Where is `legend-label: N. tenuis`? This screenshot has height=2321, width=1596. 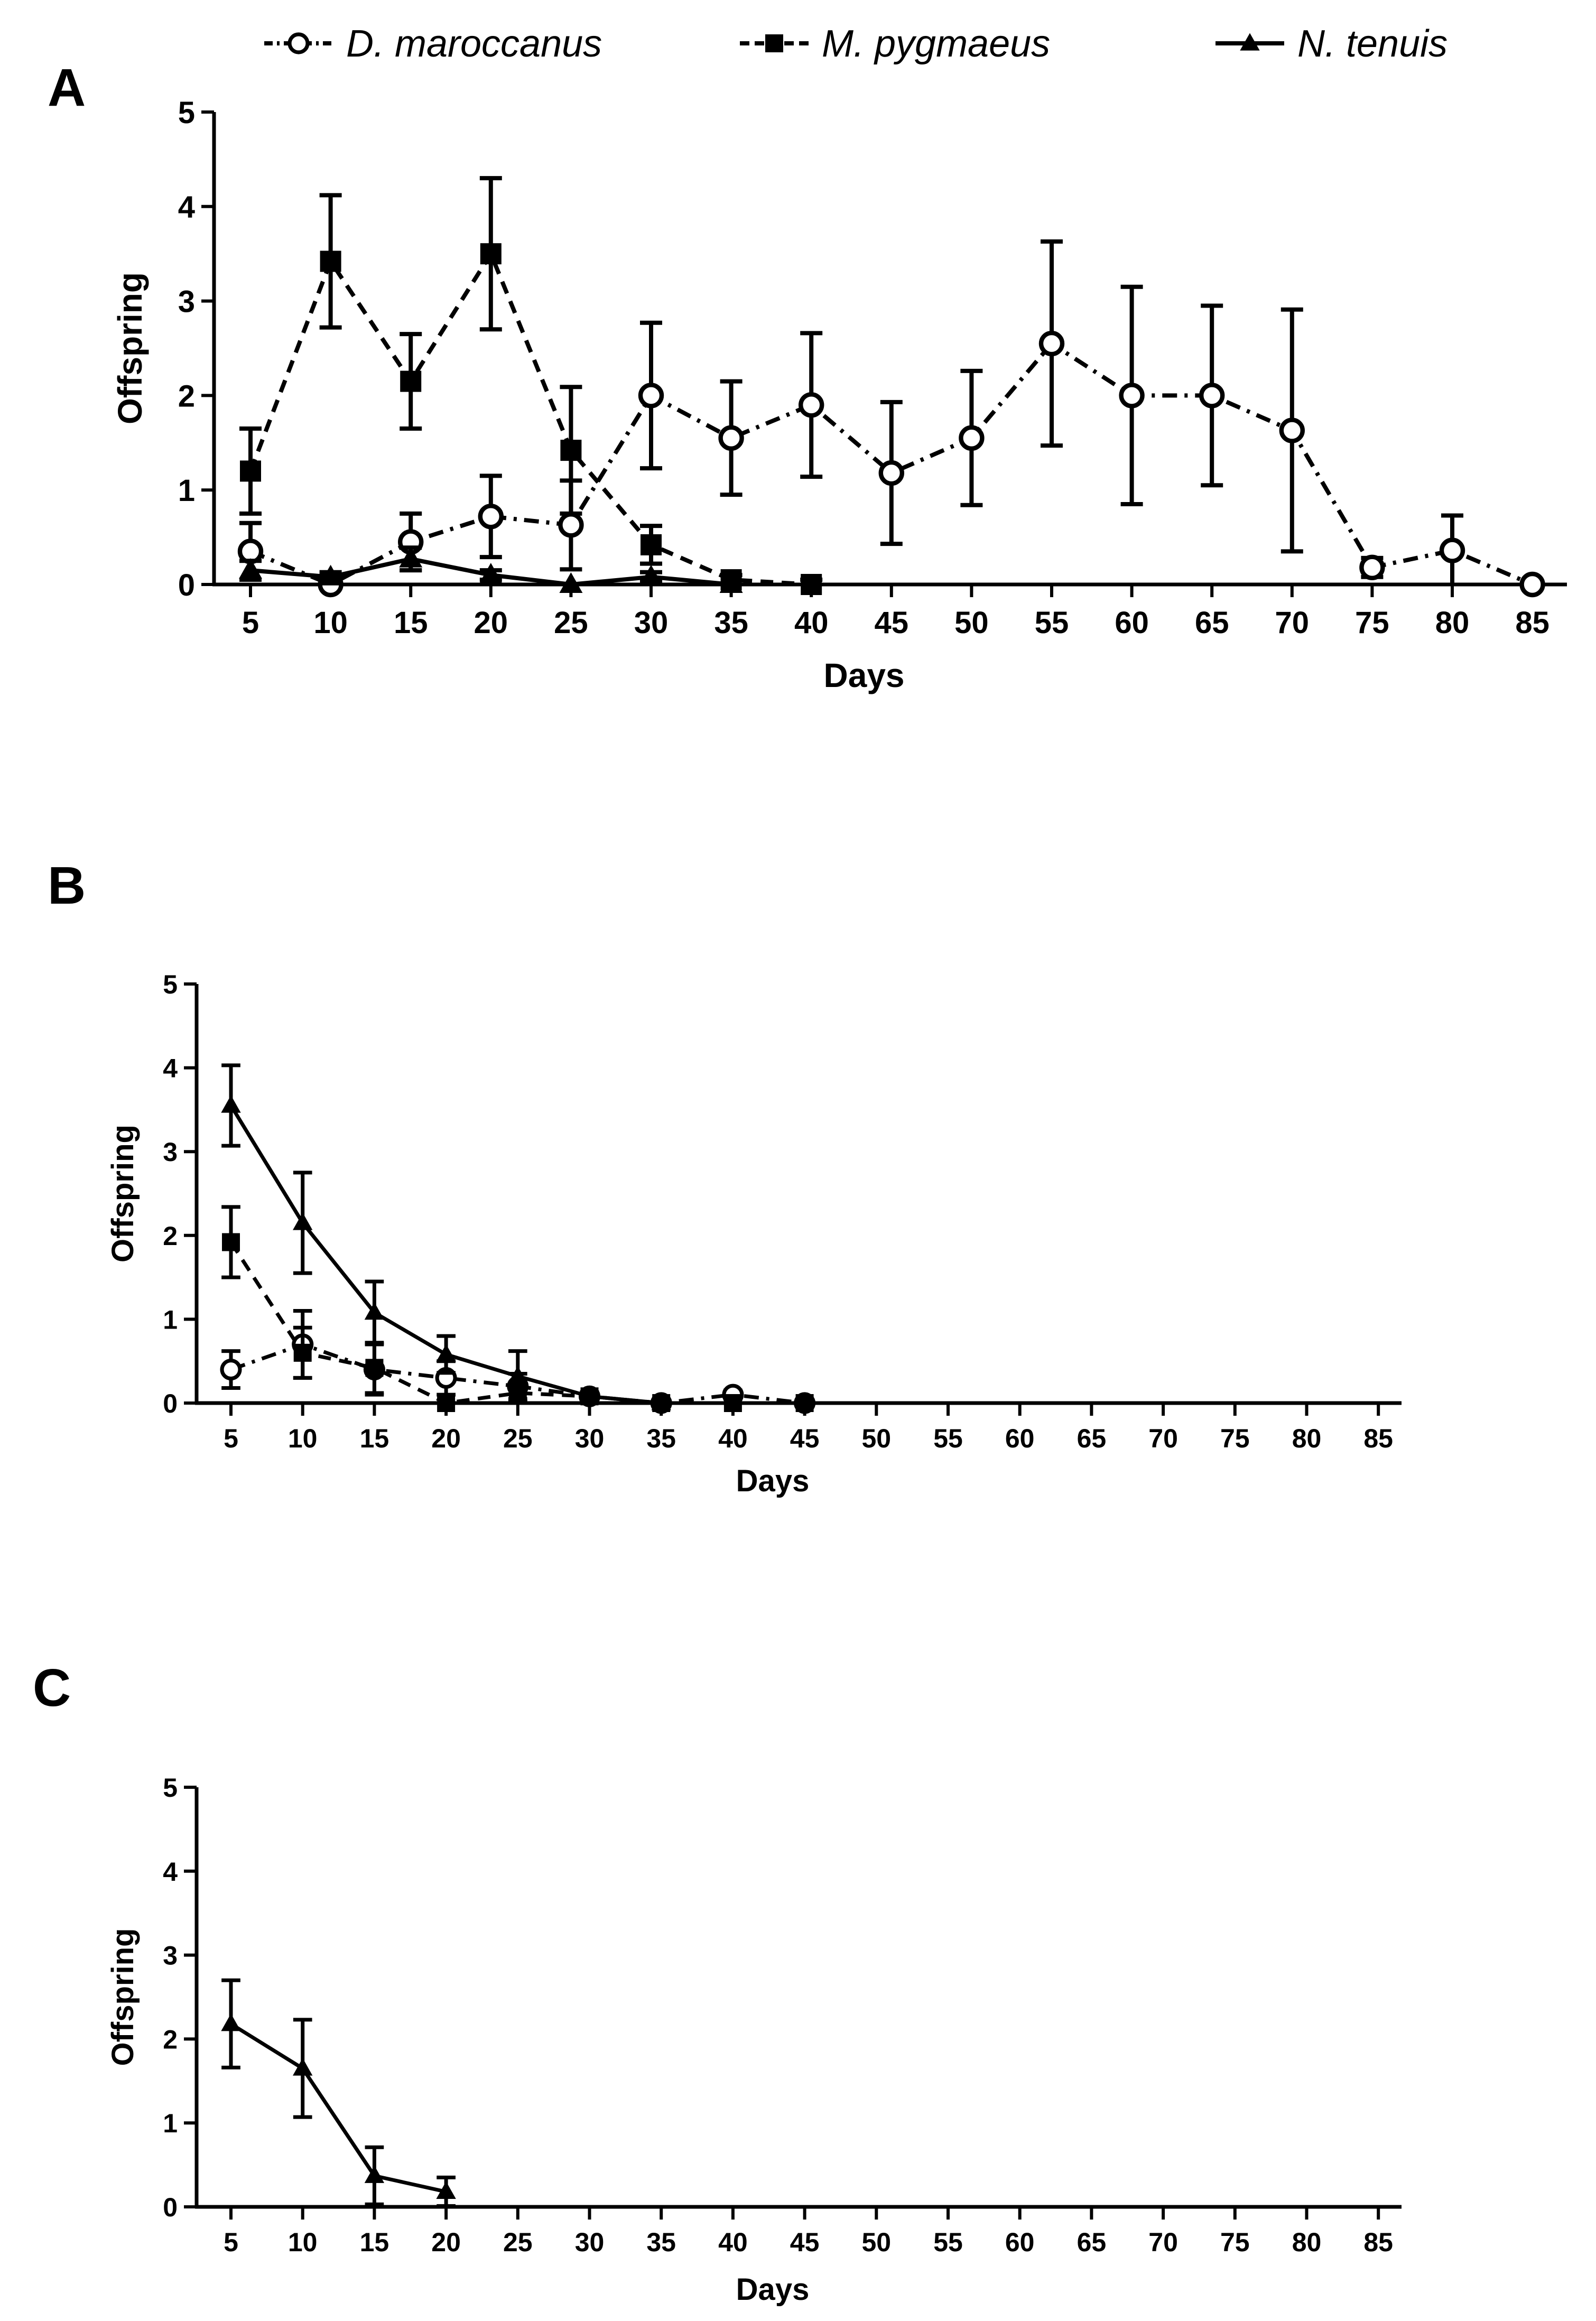
legend-label: N. tenuis is located at coordinates (1372, 44).